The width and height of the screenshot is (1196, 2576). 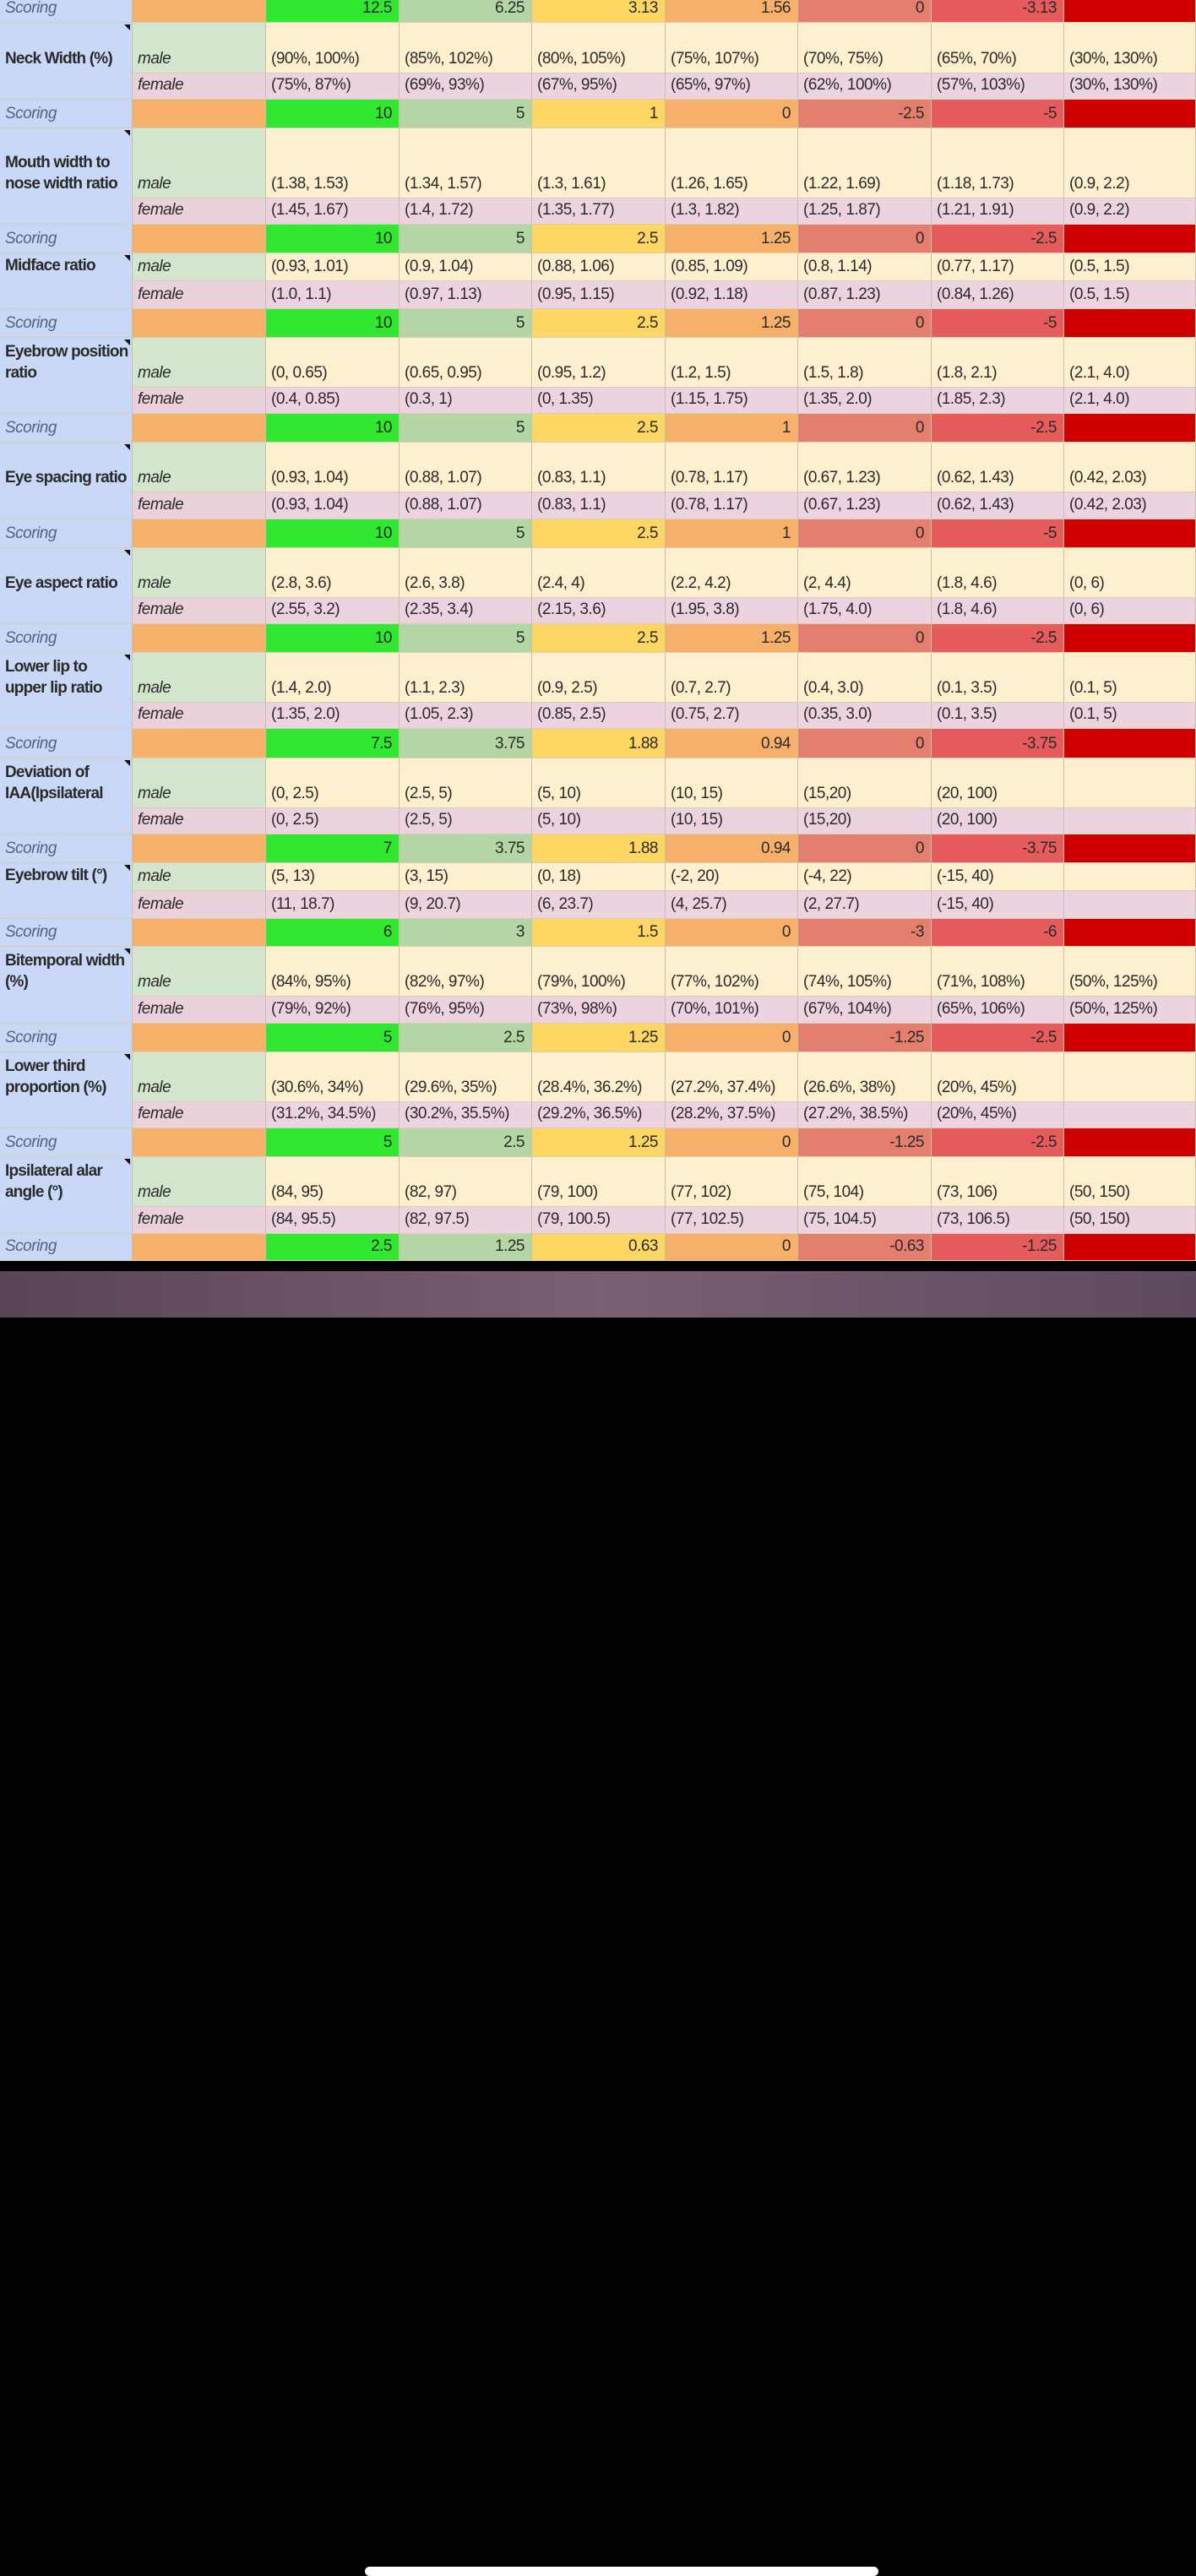 I want to click on male-cell: (79%, 100%), so click(x=599, y=972).